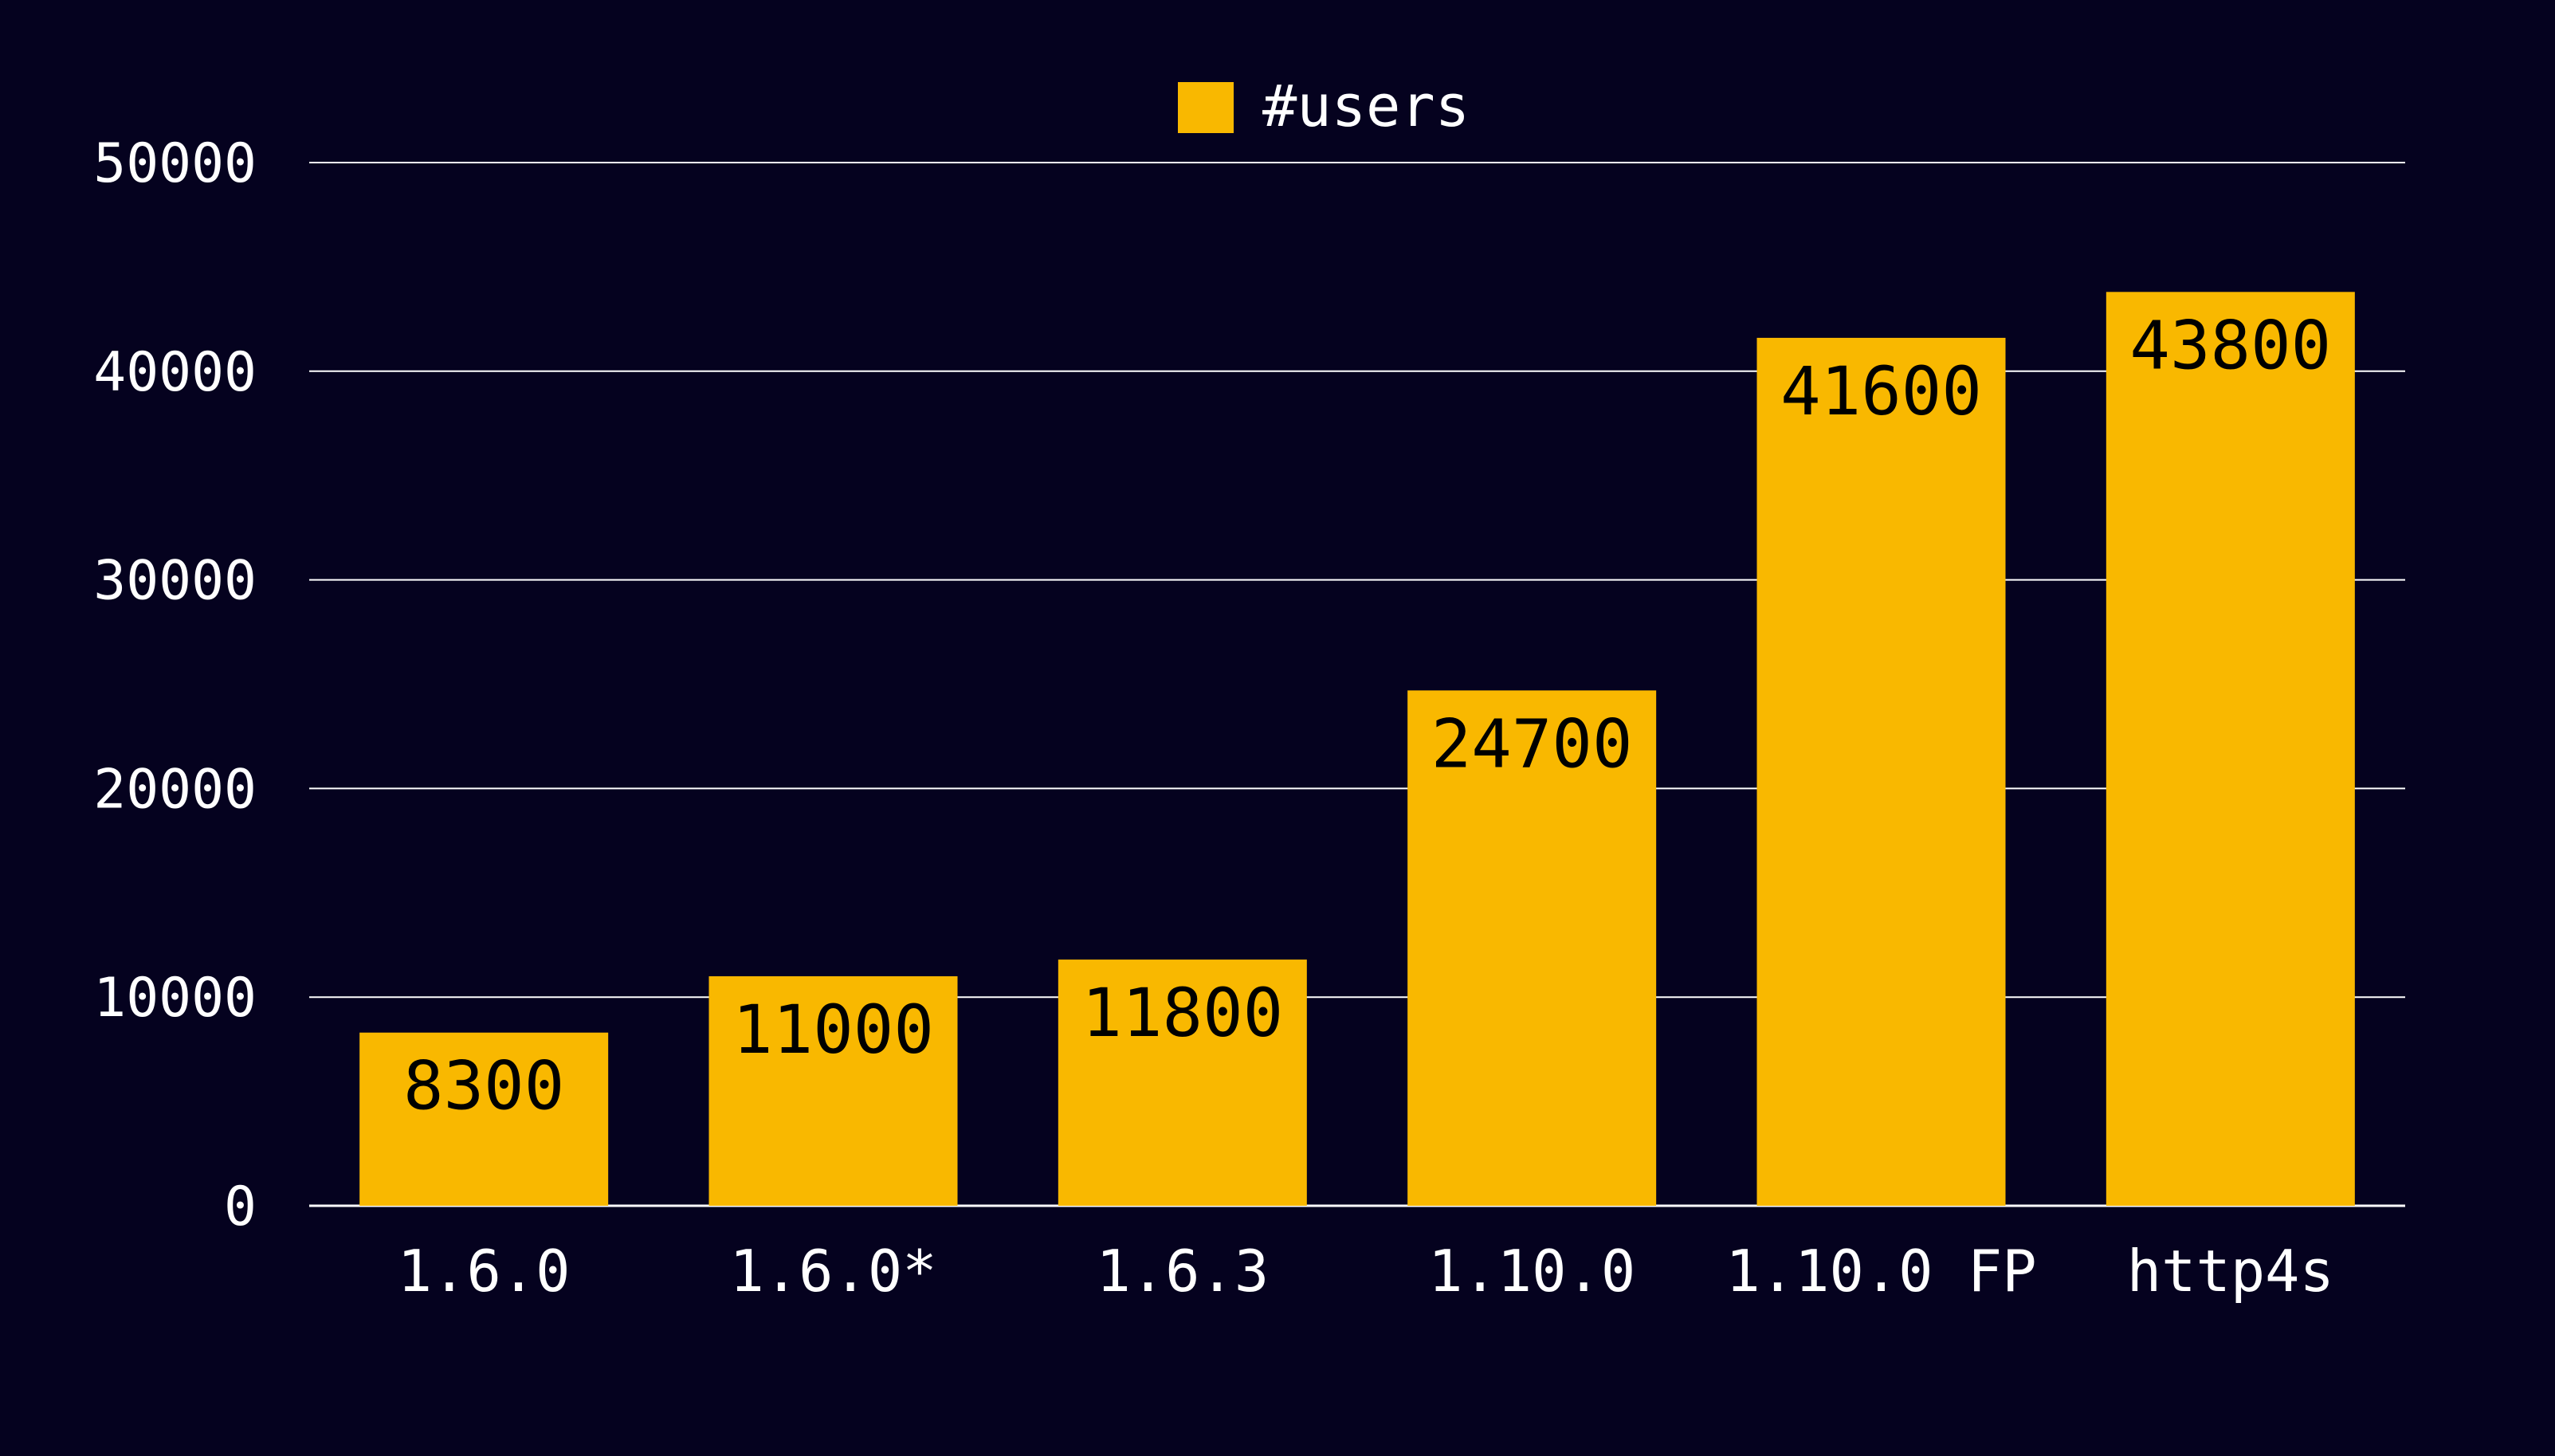 The image size is (2555, 1456). I want to click on legend-swatch, so click(1206, 107).